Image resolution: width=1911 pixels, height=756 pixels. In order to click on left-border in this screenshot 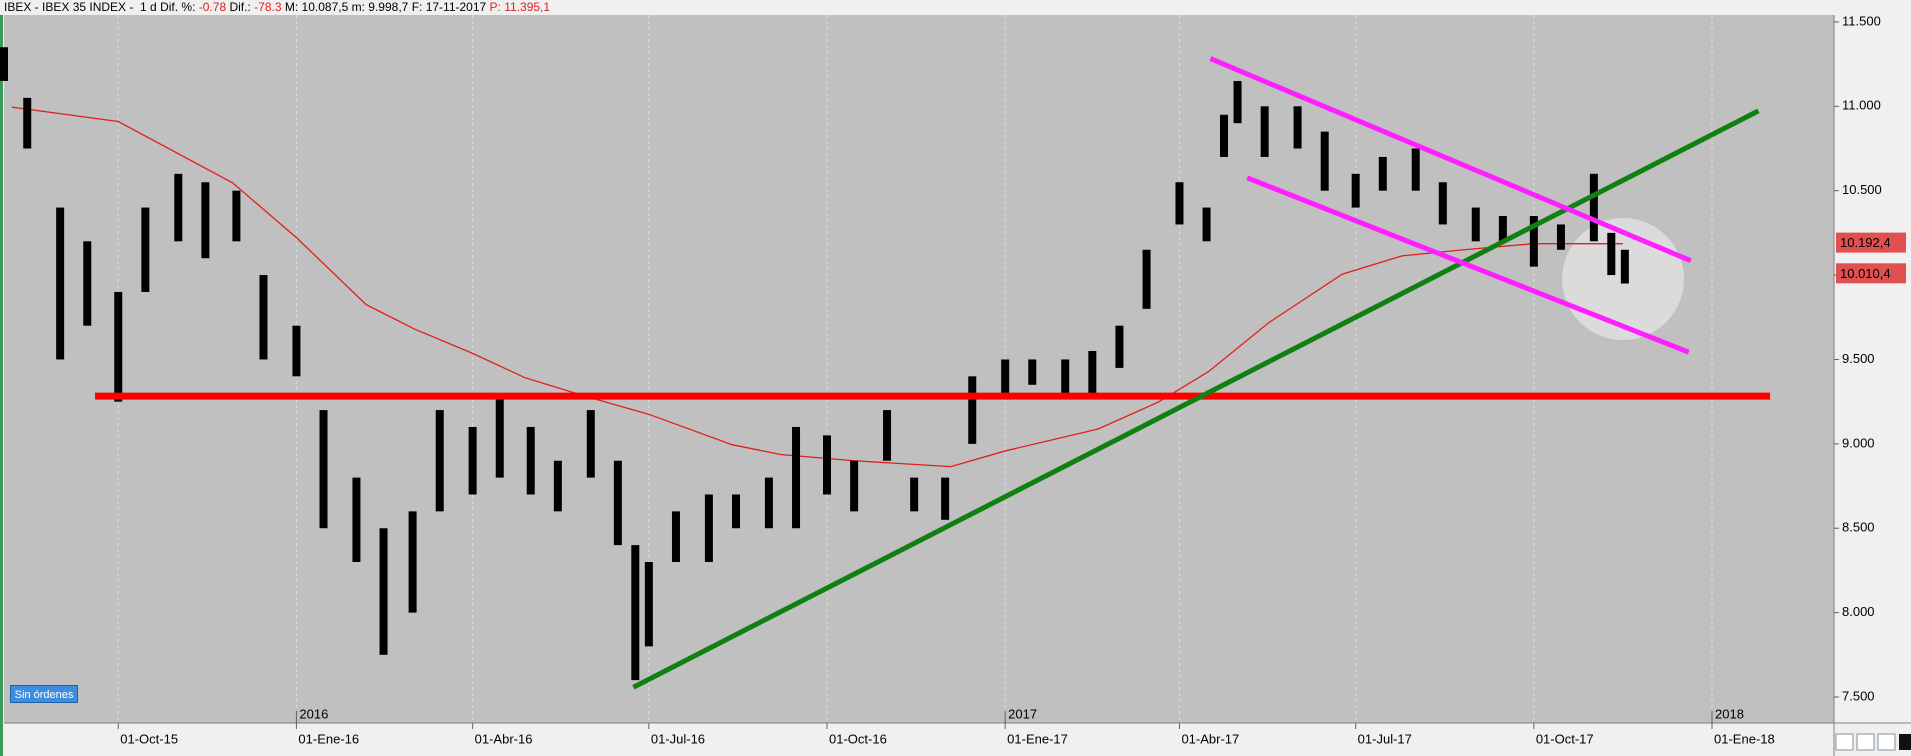, I will do `click(1, 385)`.